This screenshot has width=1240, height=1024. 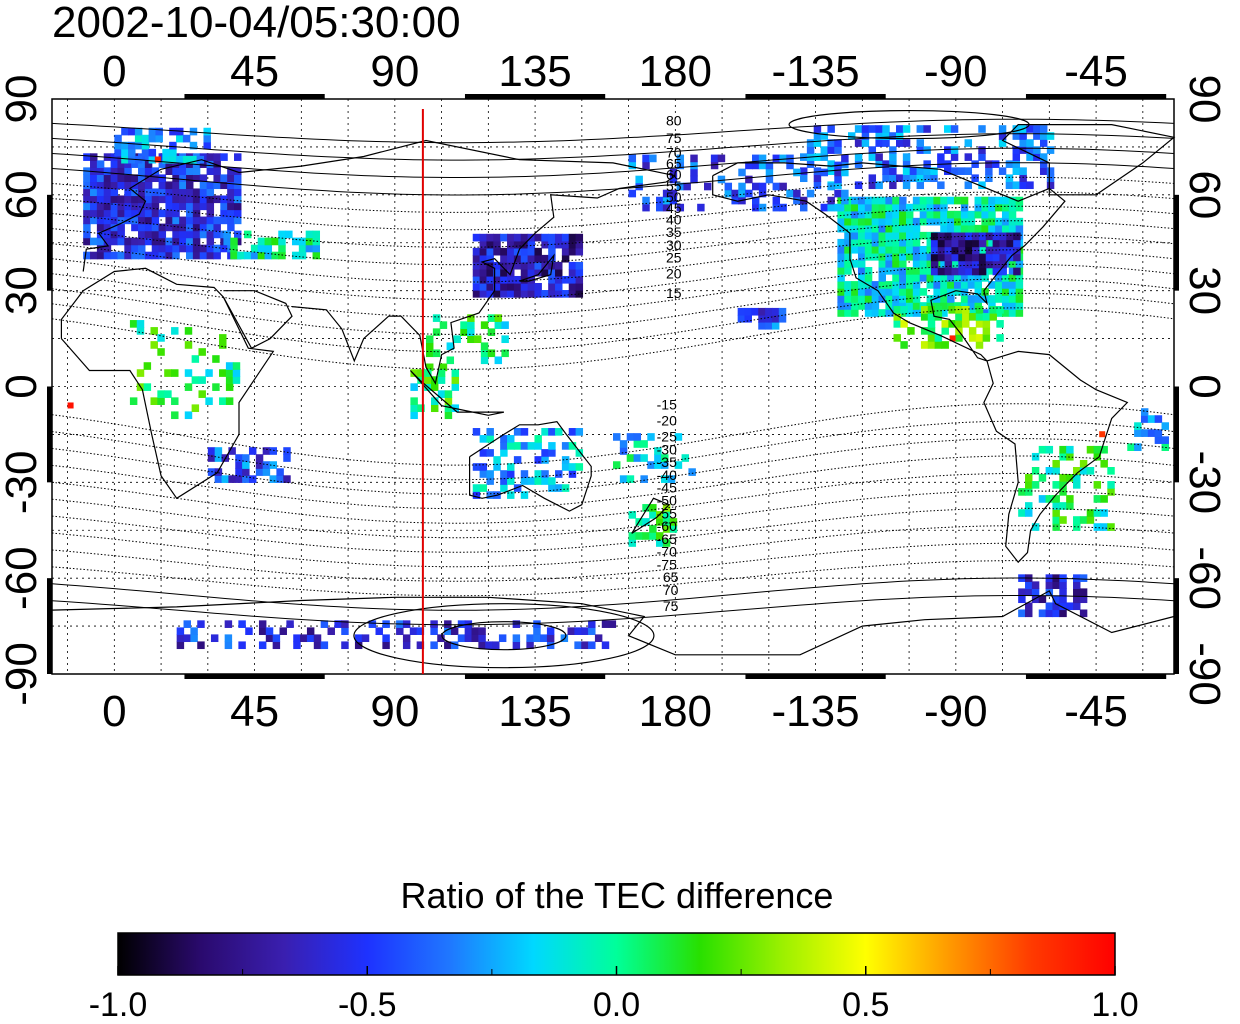 What do you see at coordinates (167, 383) in the screenshot?
I see `coastline` at bounding box center [167, 383].